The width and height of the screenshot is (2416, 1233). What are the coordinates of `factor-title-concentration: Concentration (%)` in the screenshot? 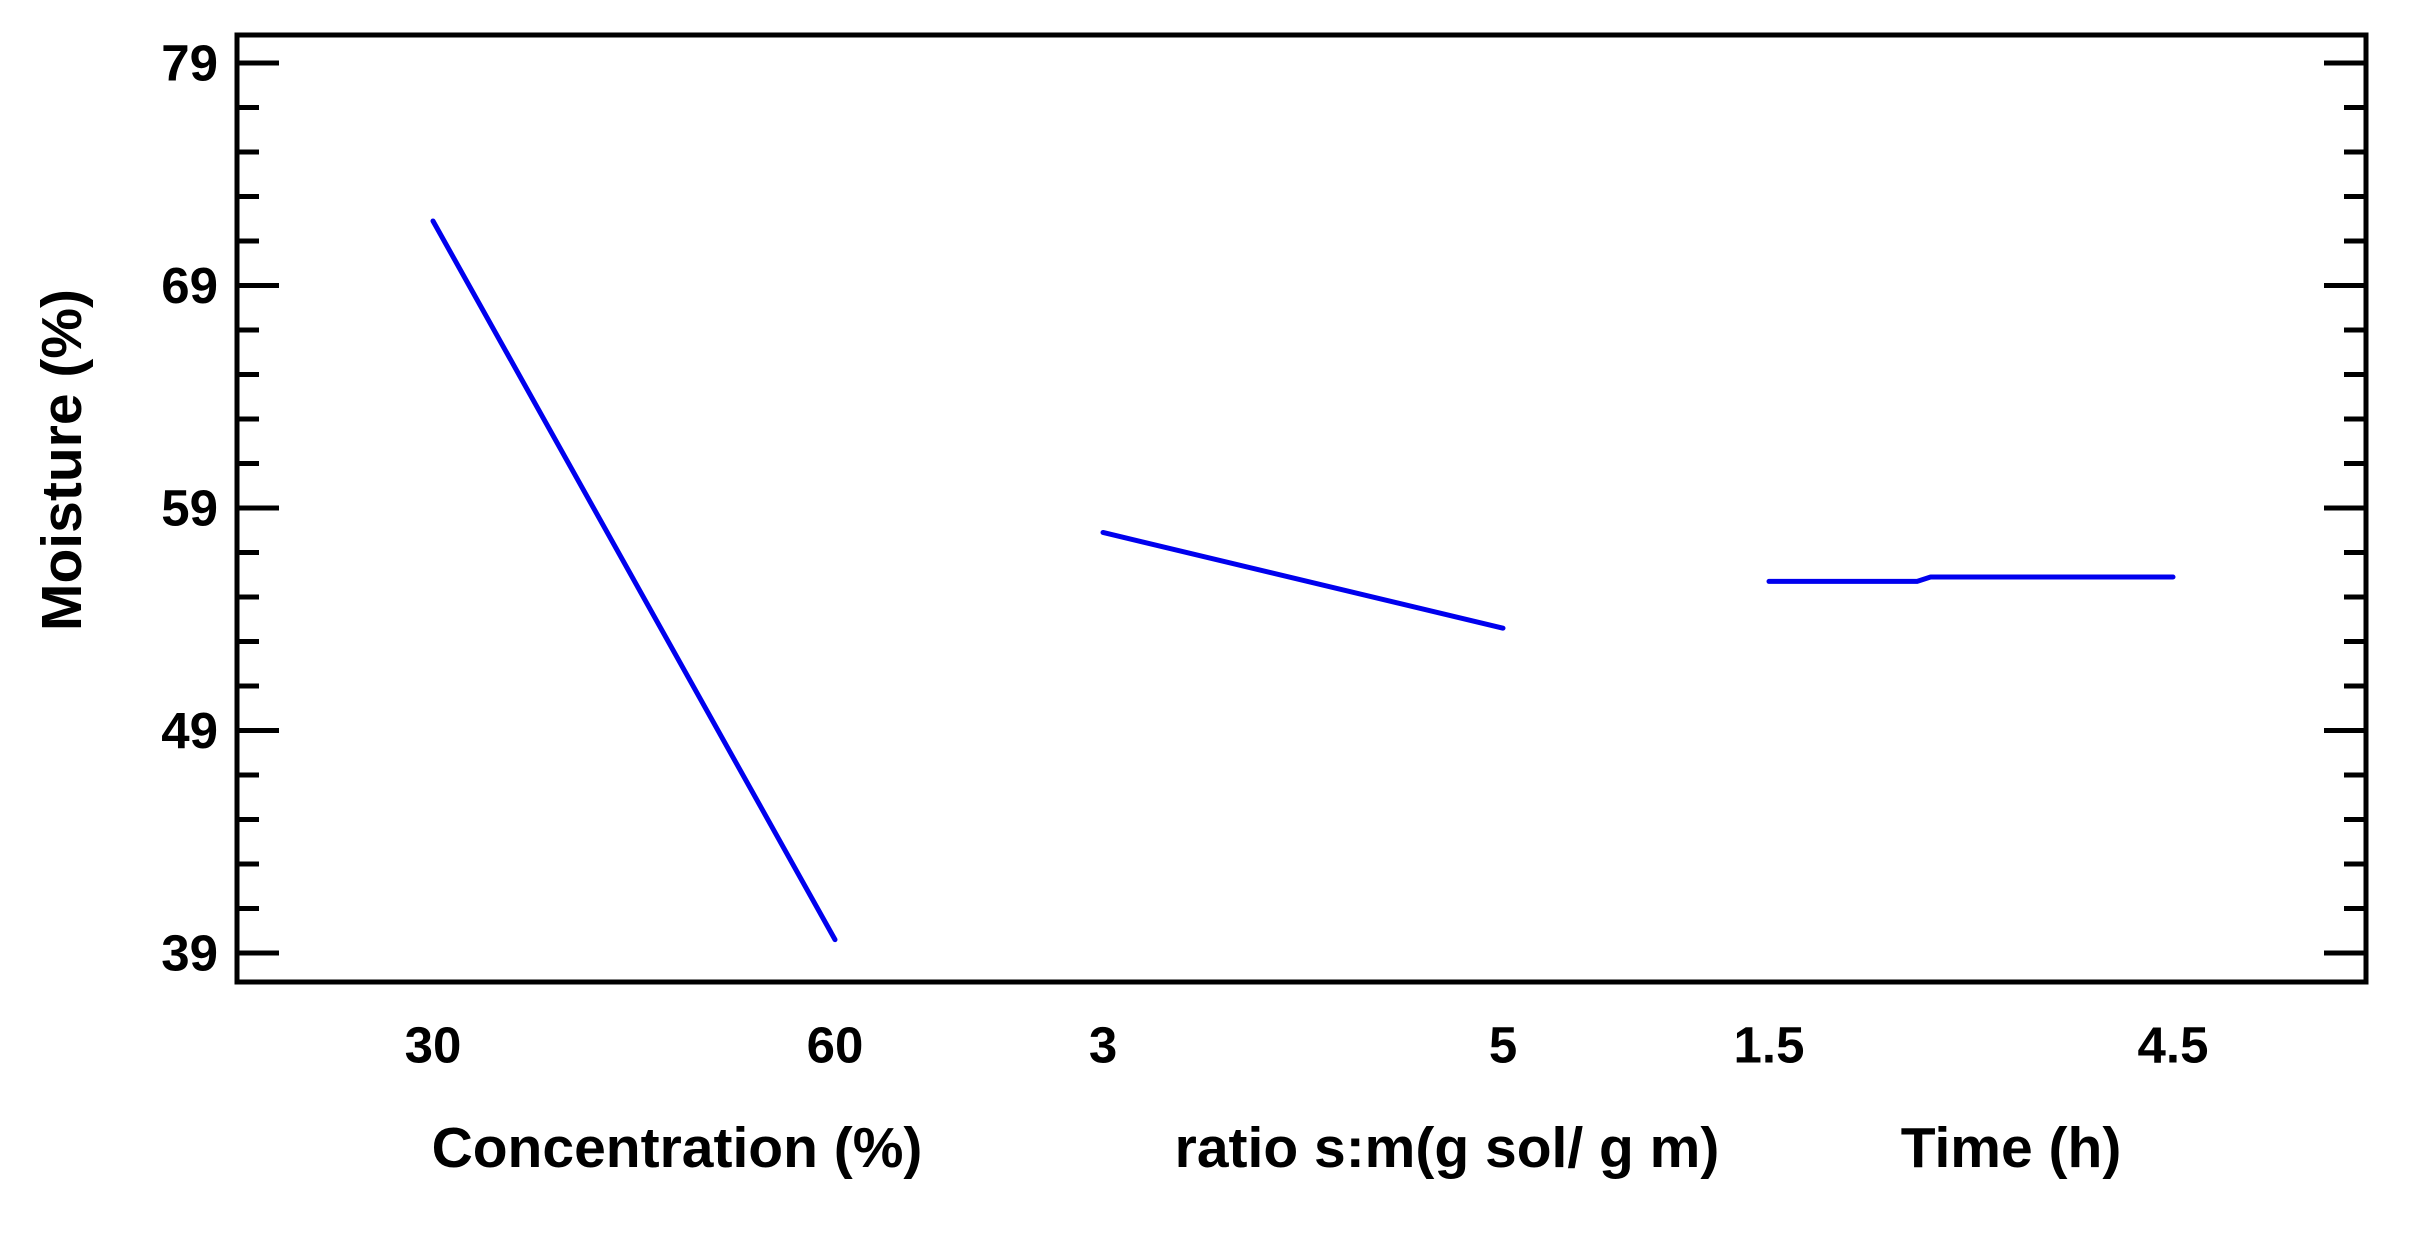 It's located at (677, 1148).